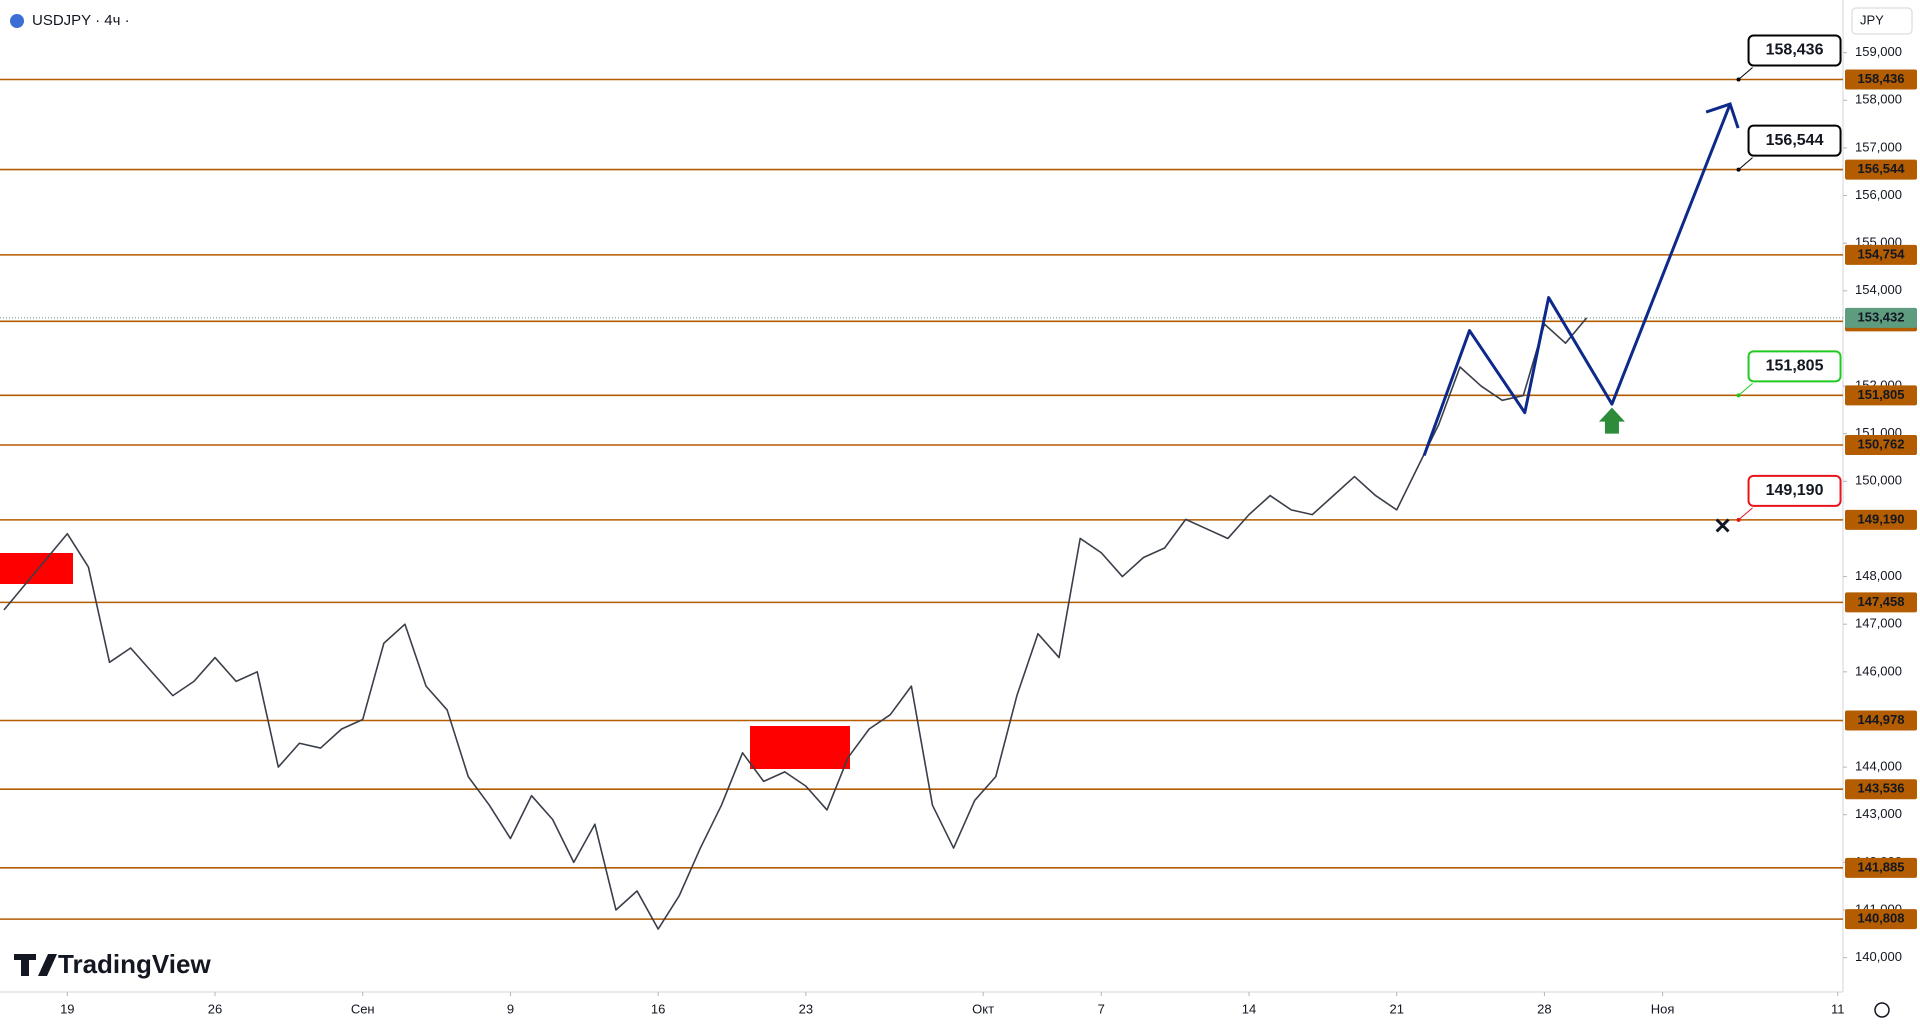 Image resolution: width=1920 pixels, height=1030 pixels. I want to click on level-label: 143,536, so click(1881, 788).